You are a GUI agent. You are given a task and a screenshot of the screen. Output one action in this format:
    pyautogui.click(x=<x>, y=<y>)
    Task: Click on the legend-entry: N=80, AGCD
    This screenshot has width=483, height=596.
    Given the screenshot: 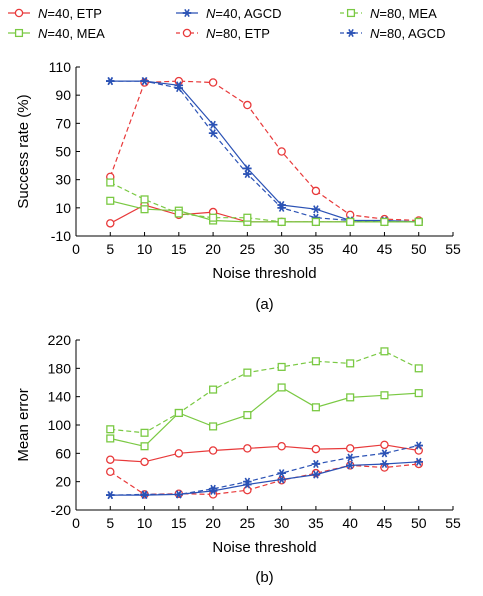 What is the action you would take?
    pyautogui.click(x=393, y=33)
    